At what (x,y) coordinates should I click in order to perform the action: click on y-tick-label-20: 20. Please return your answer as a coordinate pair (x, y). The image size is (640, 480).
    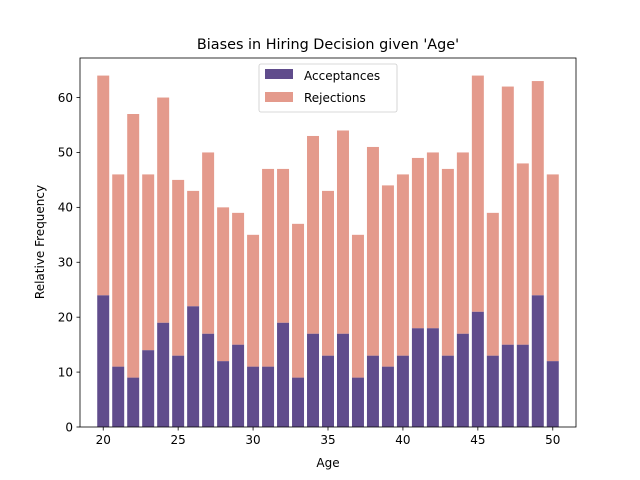
    Looking at the image, I should click on (65, 317).